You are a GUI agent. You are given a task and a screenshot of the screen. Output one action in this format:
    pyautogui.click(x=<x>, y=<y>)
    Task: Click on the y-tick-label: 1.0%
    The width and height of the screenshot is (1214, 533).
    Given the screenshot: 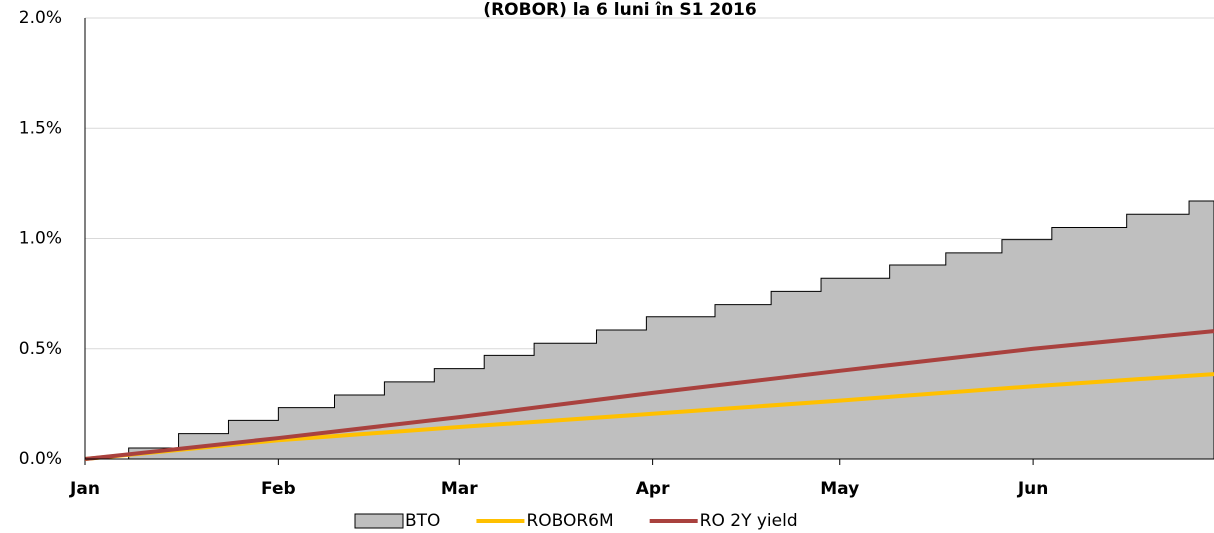 What is the action you would take?
    pyautogui.click(x=40, y=239)
    